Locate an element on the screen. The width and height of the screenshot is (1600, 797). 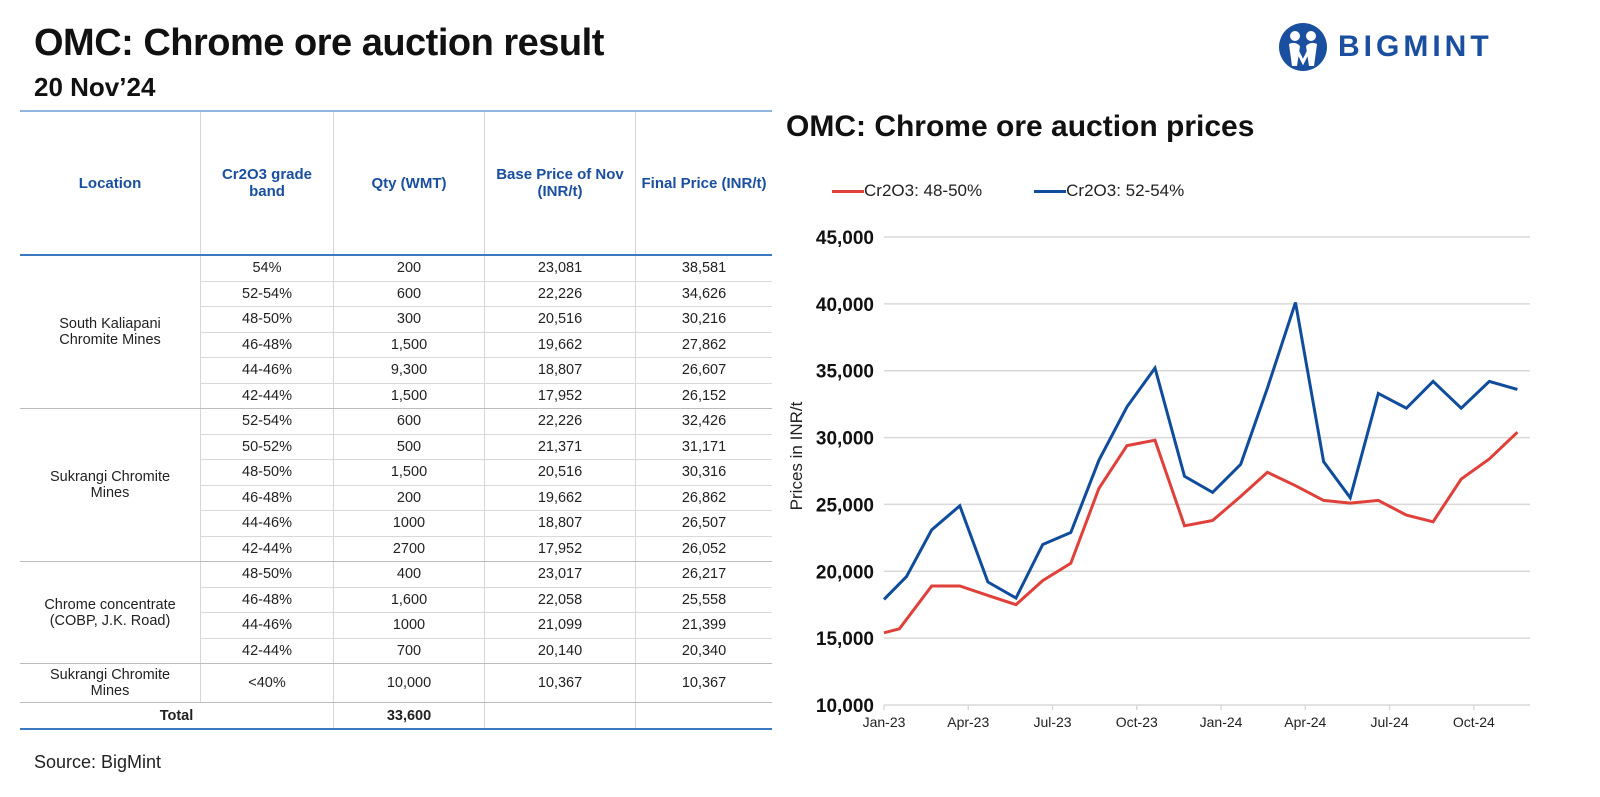
page-date: 20 Nov’24 is located at coordinates (95, 87).